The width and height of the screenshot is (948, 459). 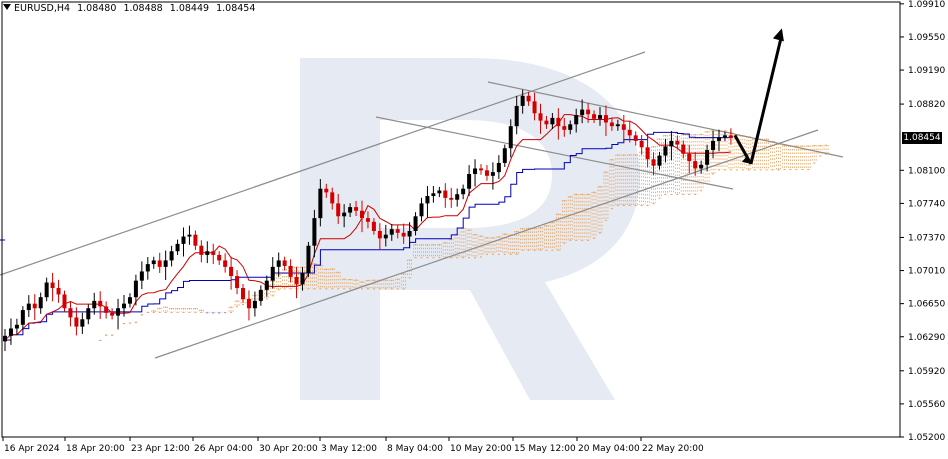 What do you see at coordinates (766, 101) in the screenshot?
I see `forecast-up-arrow` at bounding box center [766, 101].